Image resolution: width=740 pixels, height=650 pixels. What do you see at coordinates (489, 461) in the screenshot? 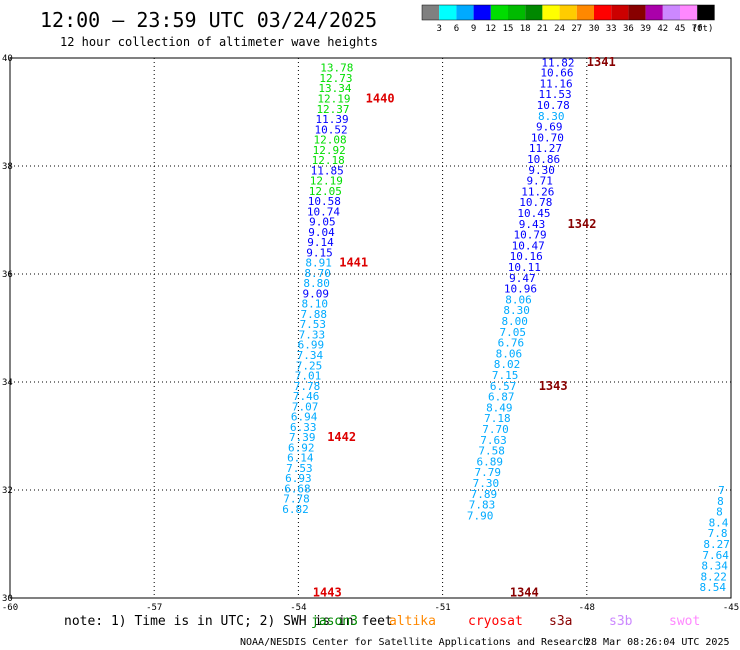
I see `swh-point-label: 6.89` at bounding box center [489, 461].